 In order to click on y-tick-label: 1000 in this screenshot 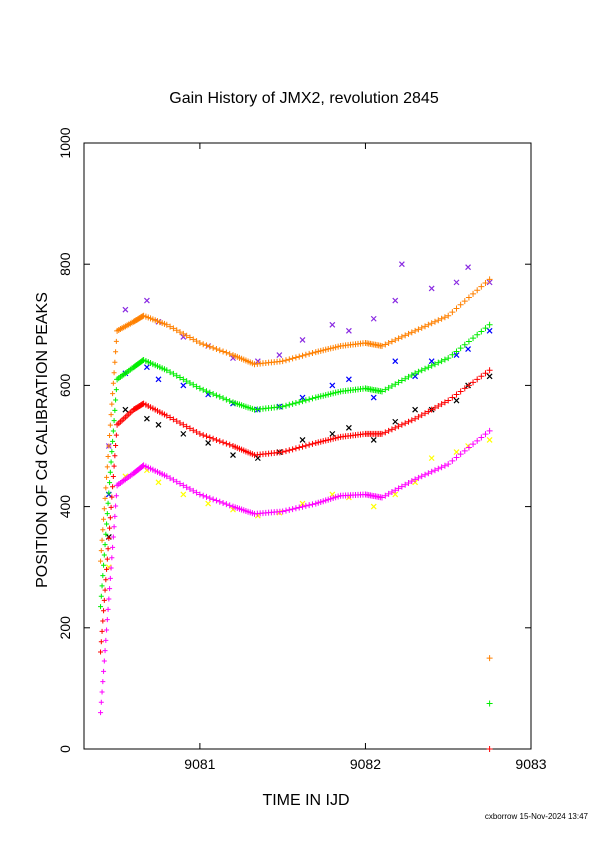, I will do `click(65, 142)`.